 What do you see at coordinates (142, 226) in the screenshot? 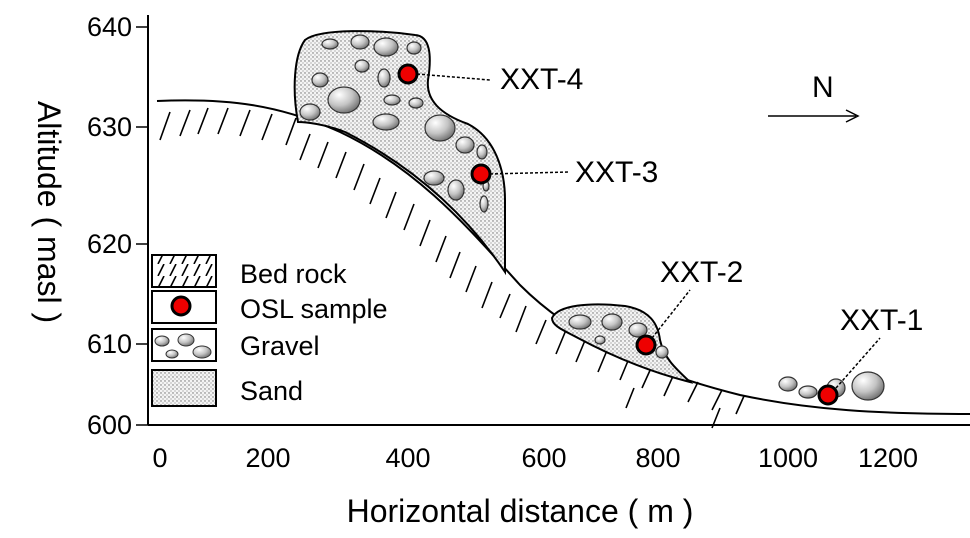
I see `y-ticks` at bounding box center [142, 226].